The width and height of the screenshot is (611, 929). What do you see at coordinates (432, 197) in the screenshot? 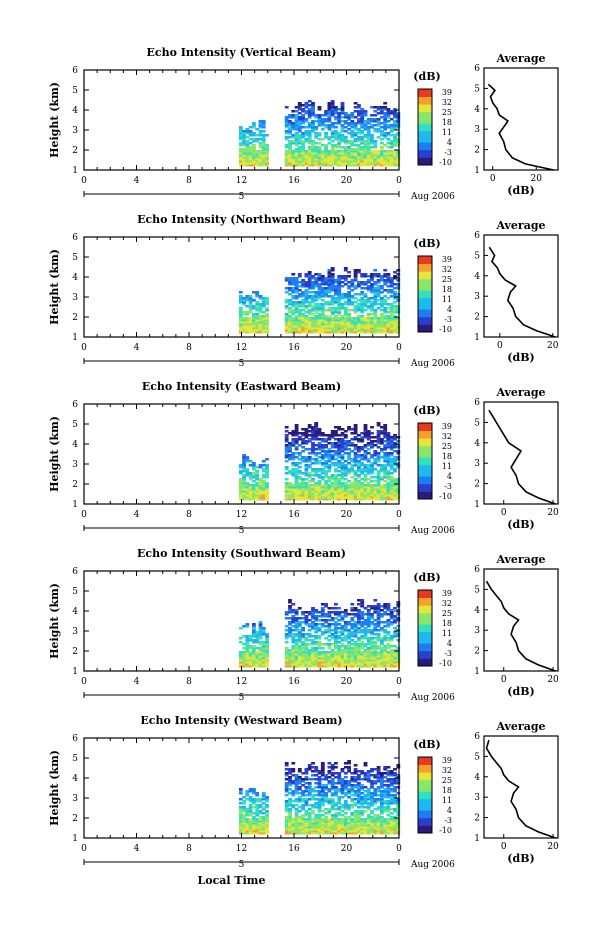
I see `date-label: Aug 2006` at bounding box center [432, 197].